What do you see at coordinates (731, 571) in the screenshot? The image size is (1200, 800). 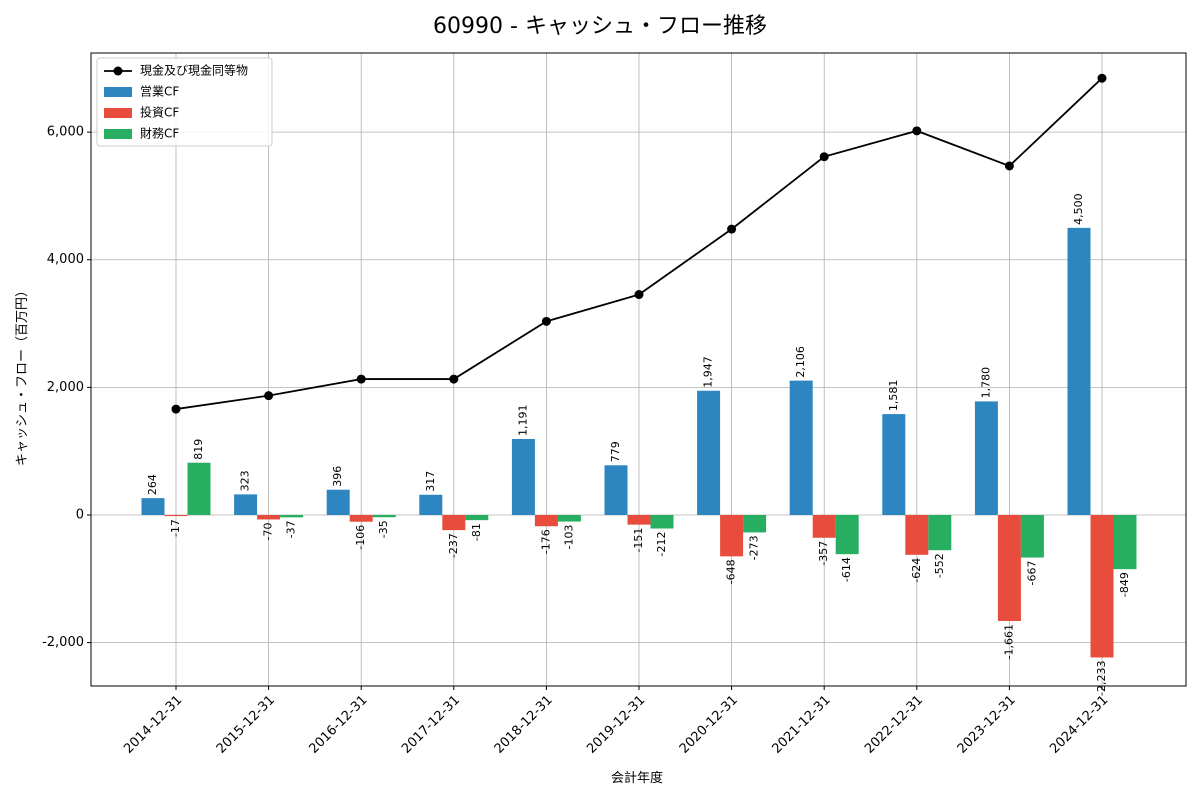 I see `data-label: -648` at bounding box center [731, 571].